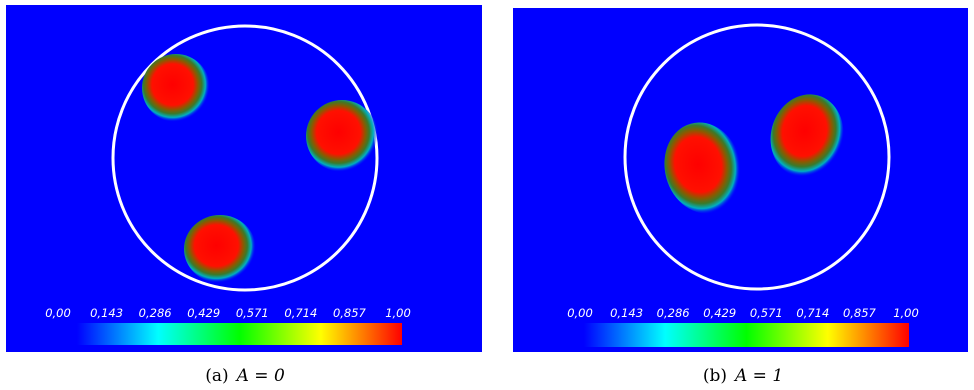 The width and height of the screenshot is (974, 390). I want to click on caption-math: A = 0, so click(260, 376).